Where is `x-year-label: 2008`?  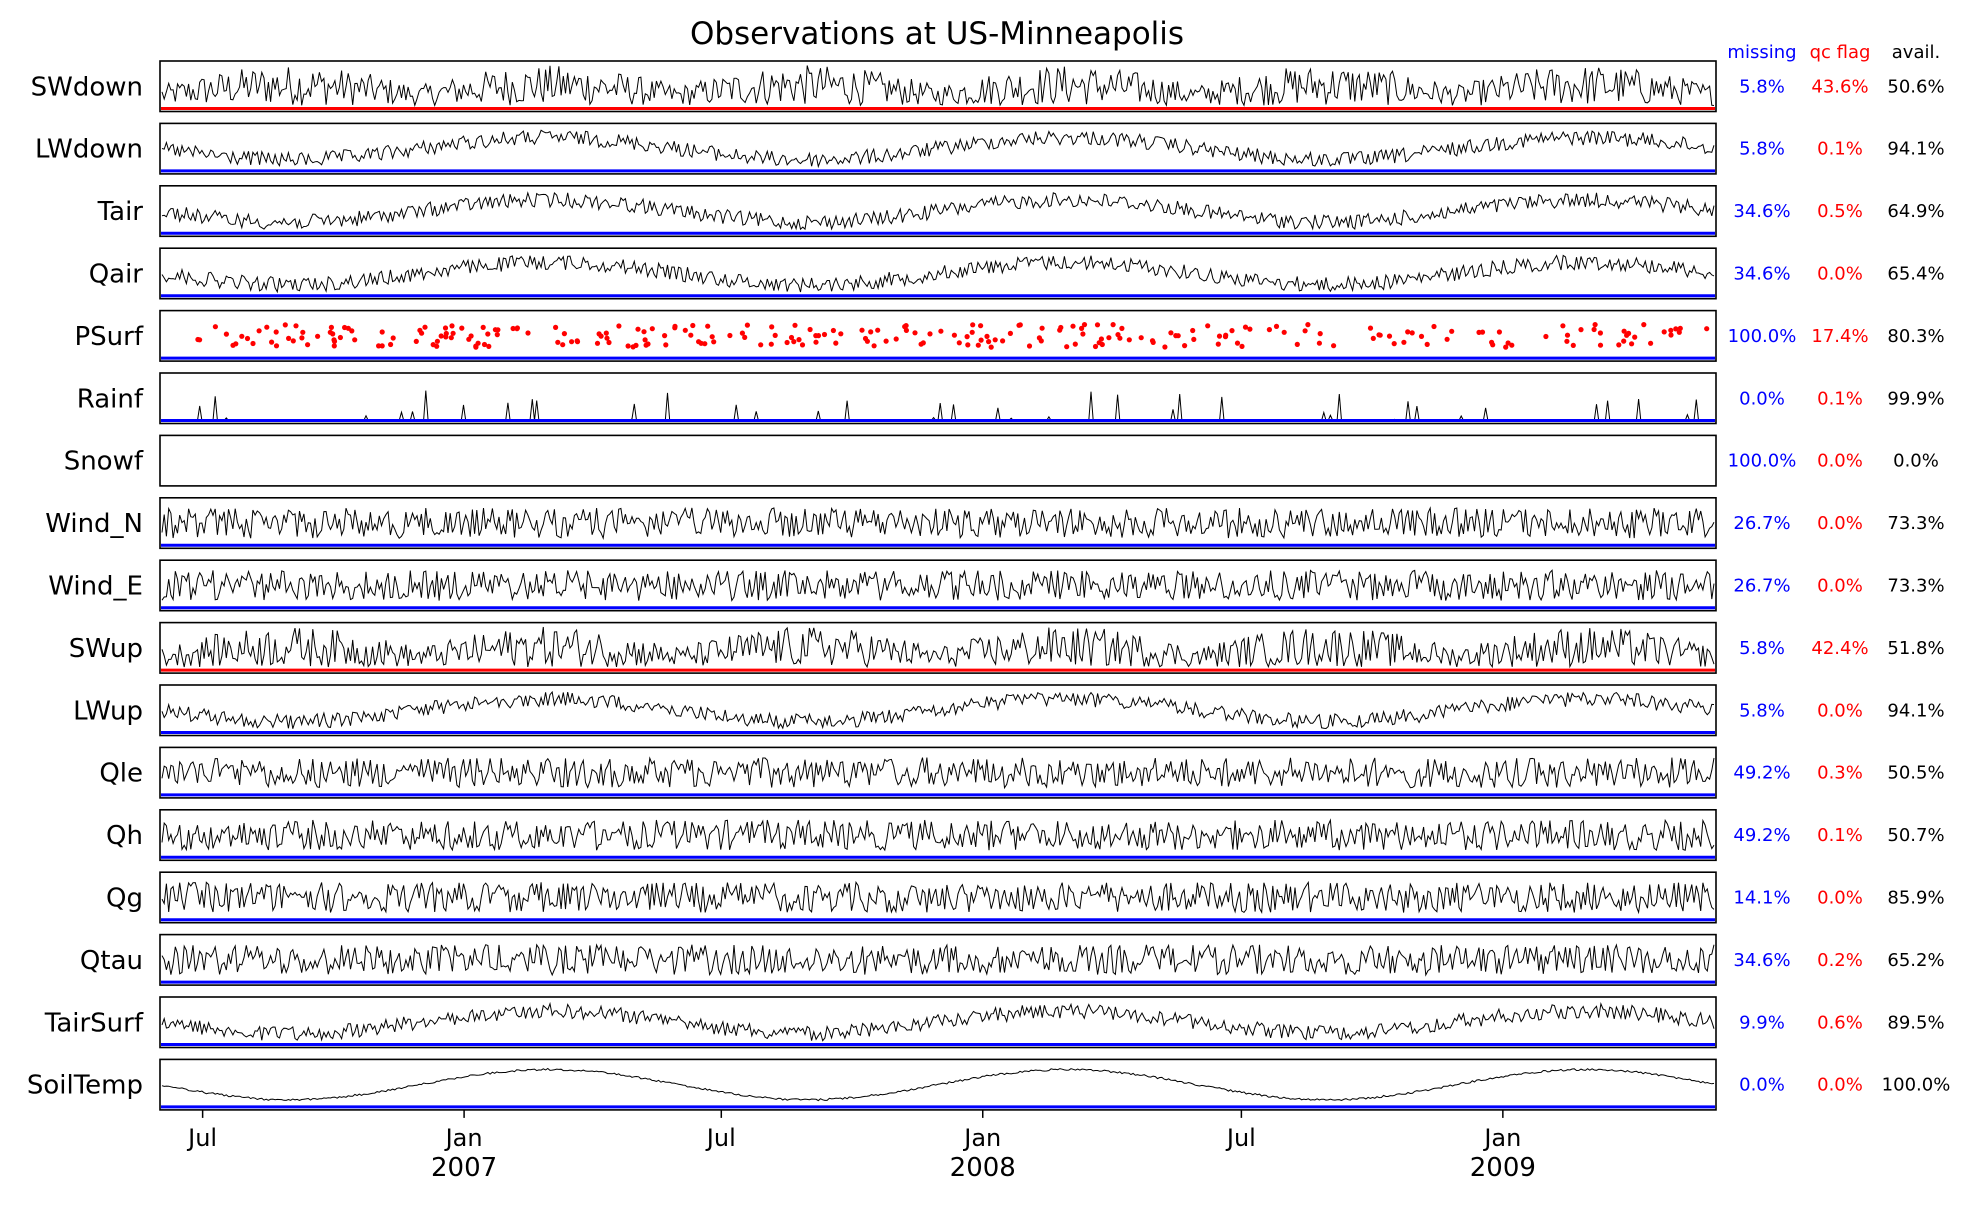 x-year-label: 2008 is located at coordinates (983, 1168).